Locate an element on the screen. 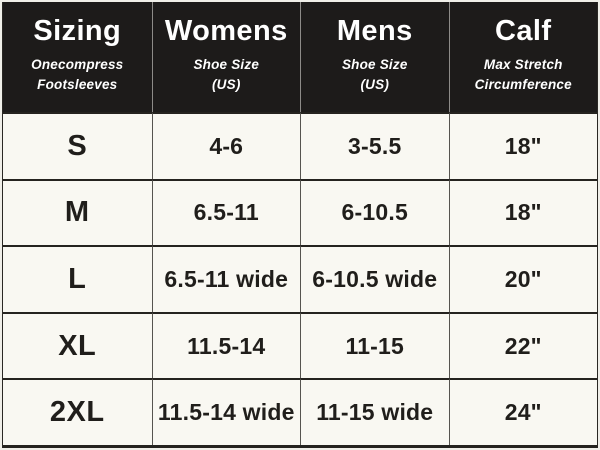 The image size is (600, 450). womens-value-cell: 6.5-11 wide is located at coordinates (225, 278).